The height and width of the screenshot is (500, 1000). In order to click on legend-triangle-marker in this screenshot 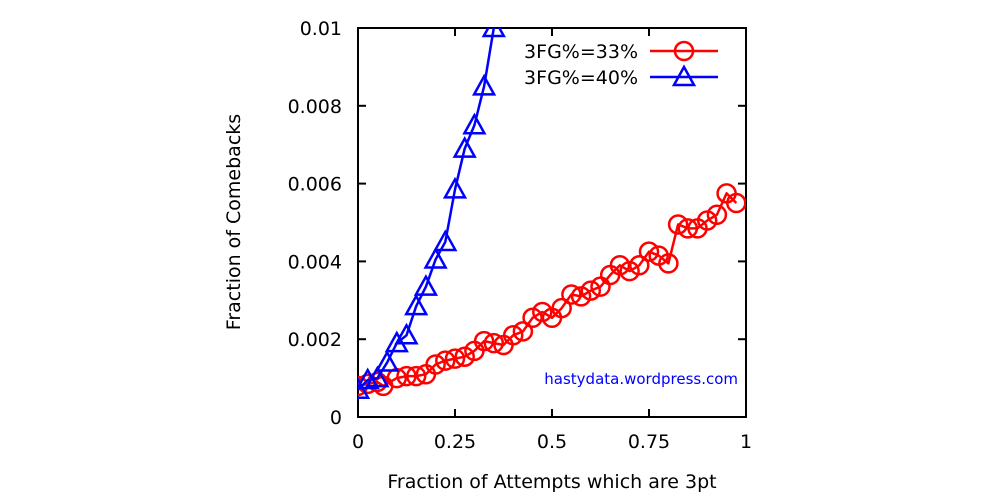, I will do `click(684, 75)`.